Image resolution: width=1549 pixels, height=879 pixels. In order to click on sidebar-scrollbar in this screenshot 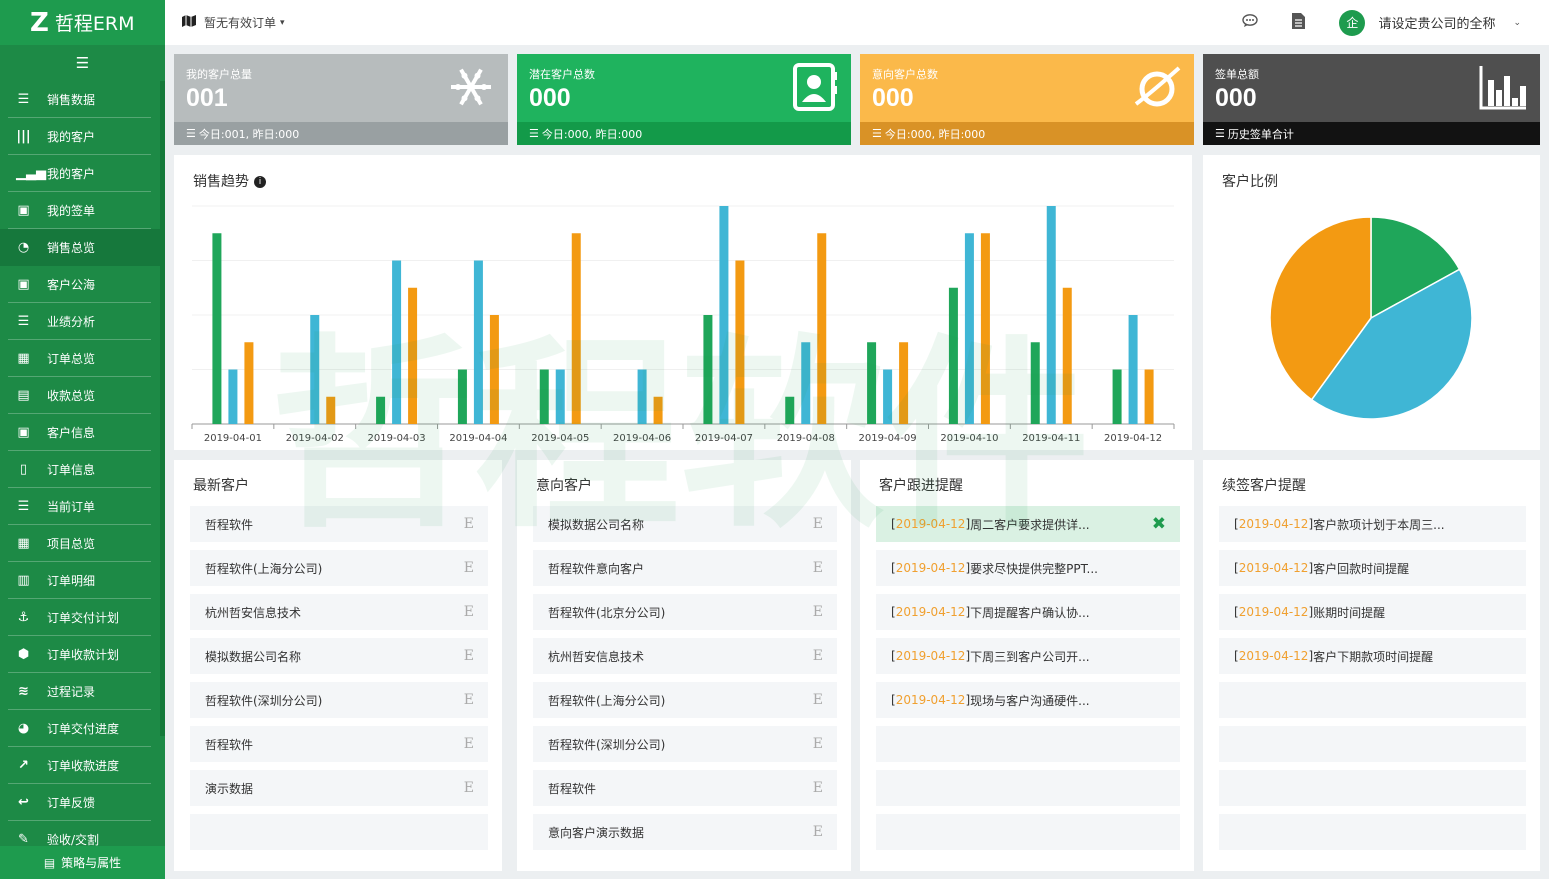, I will do `click(162, 408)`.